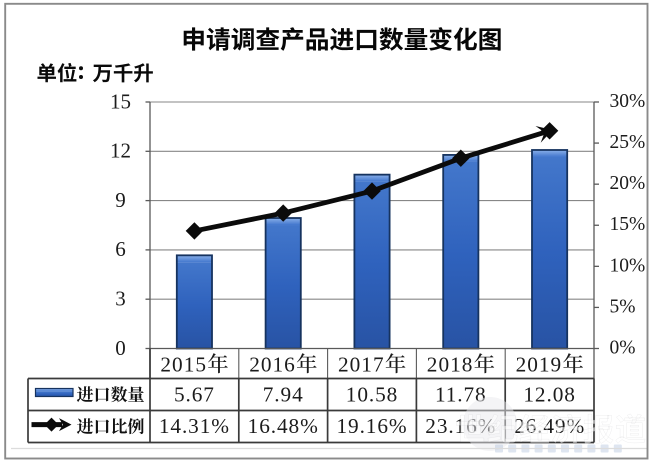  What do you see at coordinates (372, 394) in the screenshot?
I see `svg-text: 10.58` at bounding box center [372, 394].